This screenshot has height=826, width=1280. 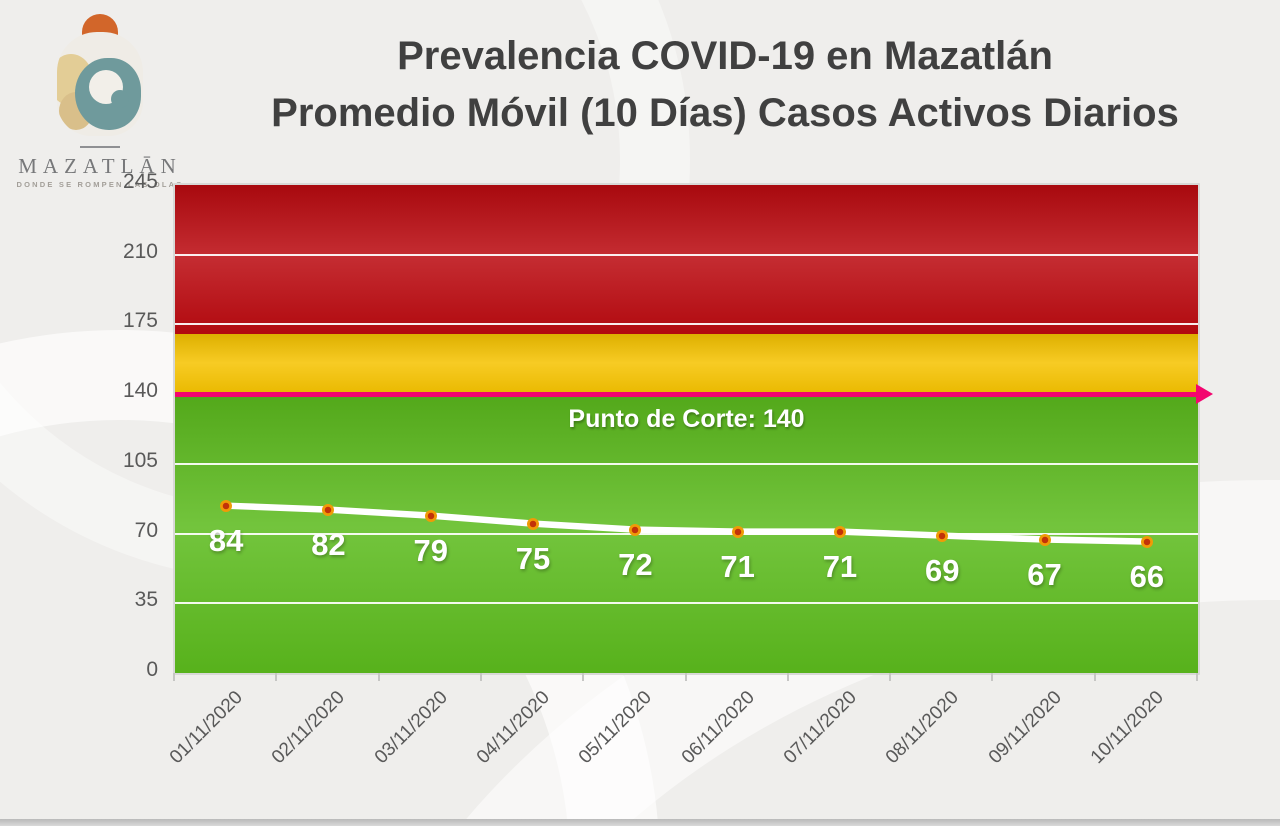 I want to click on zone-yellow, so click(x=686, y=364).